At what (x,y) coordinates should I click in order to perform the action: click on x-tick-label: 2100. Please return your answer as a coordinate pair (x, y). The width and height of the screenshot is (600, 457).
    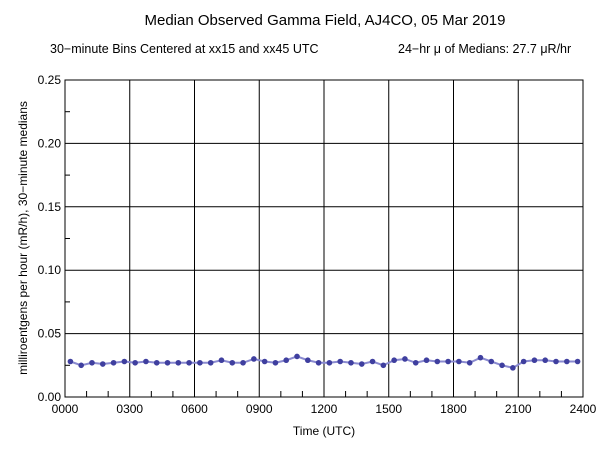
    Looking at the image, I should click on (518, 409).